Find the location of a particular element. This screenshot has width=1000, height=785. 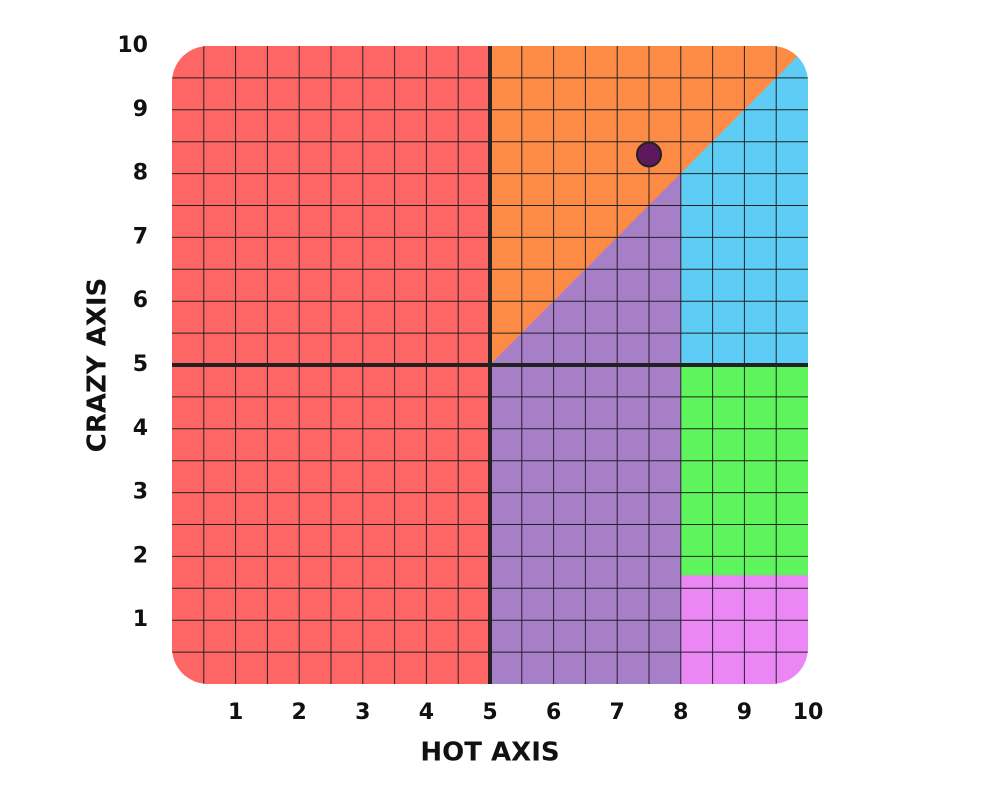

y-tick-label: 6 is located at coordinates (140, 300).